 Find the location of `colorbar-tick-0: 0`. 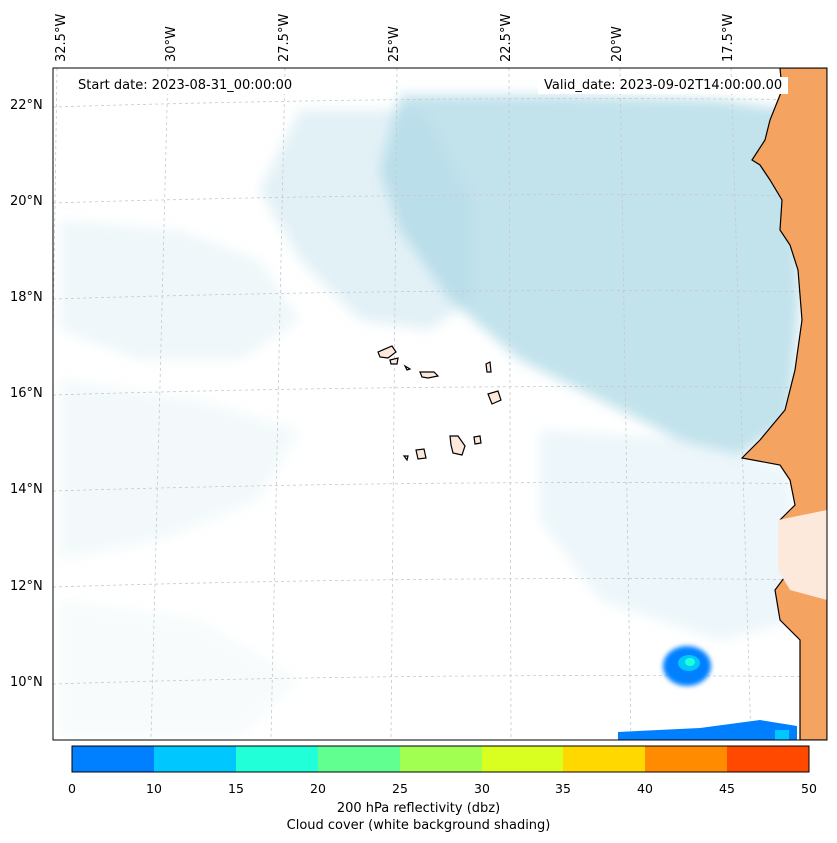

colorbar-tick-0: 0 is located at coordinates (72, 788).